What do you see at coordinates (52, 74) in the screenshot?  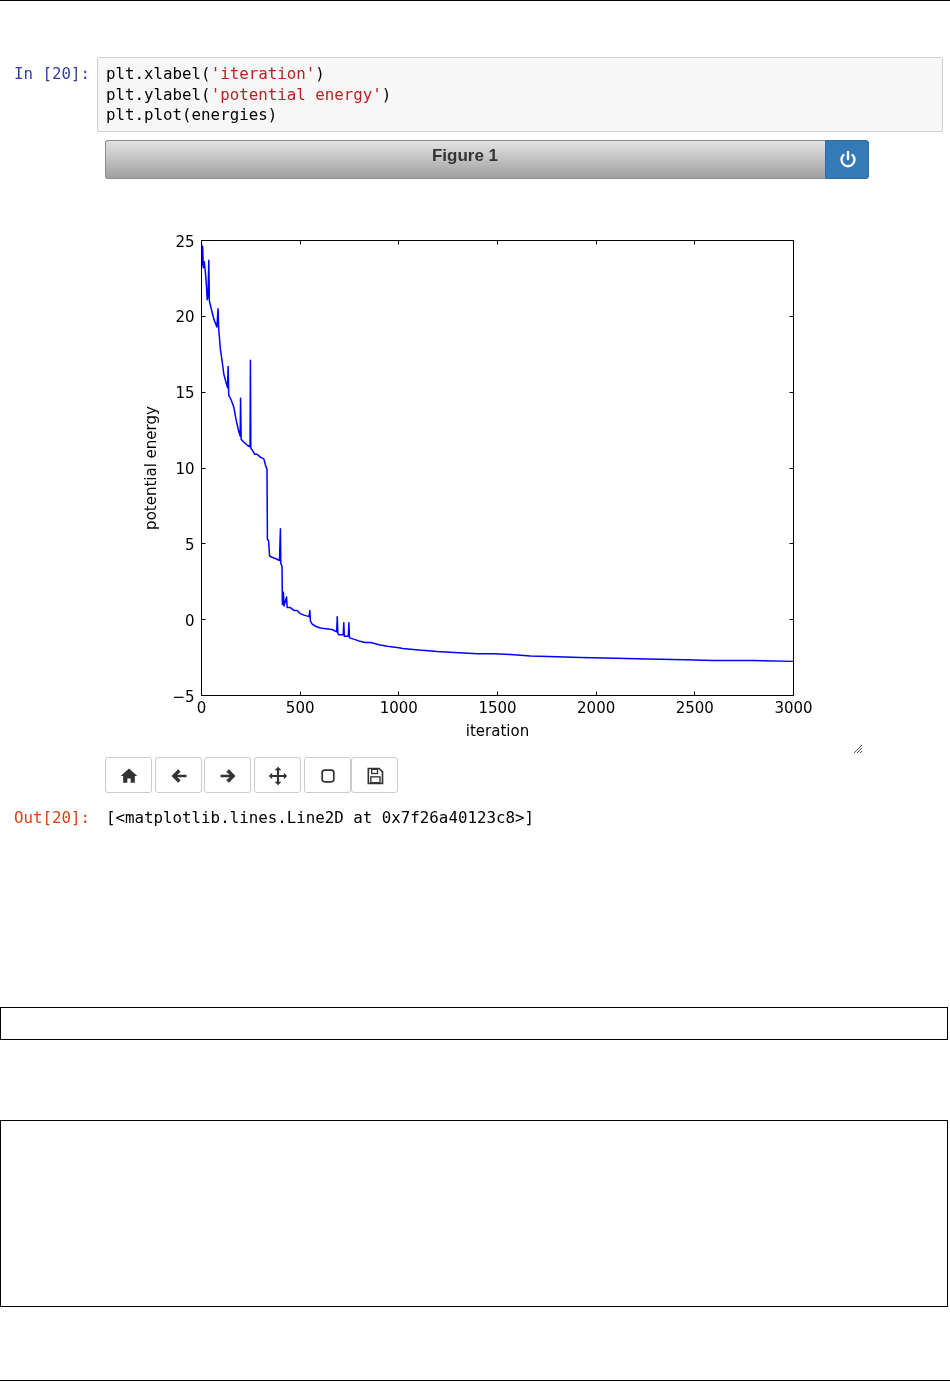 I see `text: In [20]:` at bounding box center [52, 74].